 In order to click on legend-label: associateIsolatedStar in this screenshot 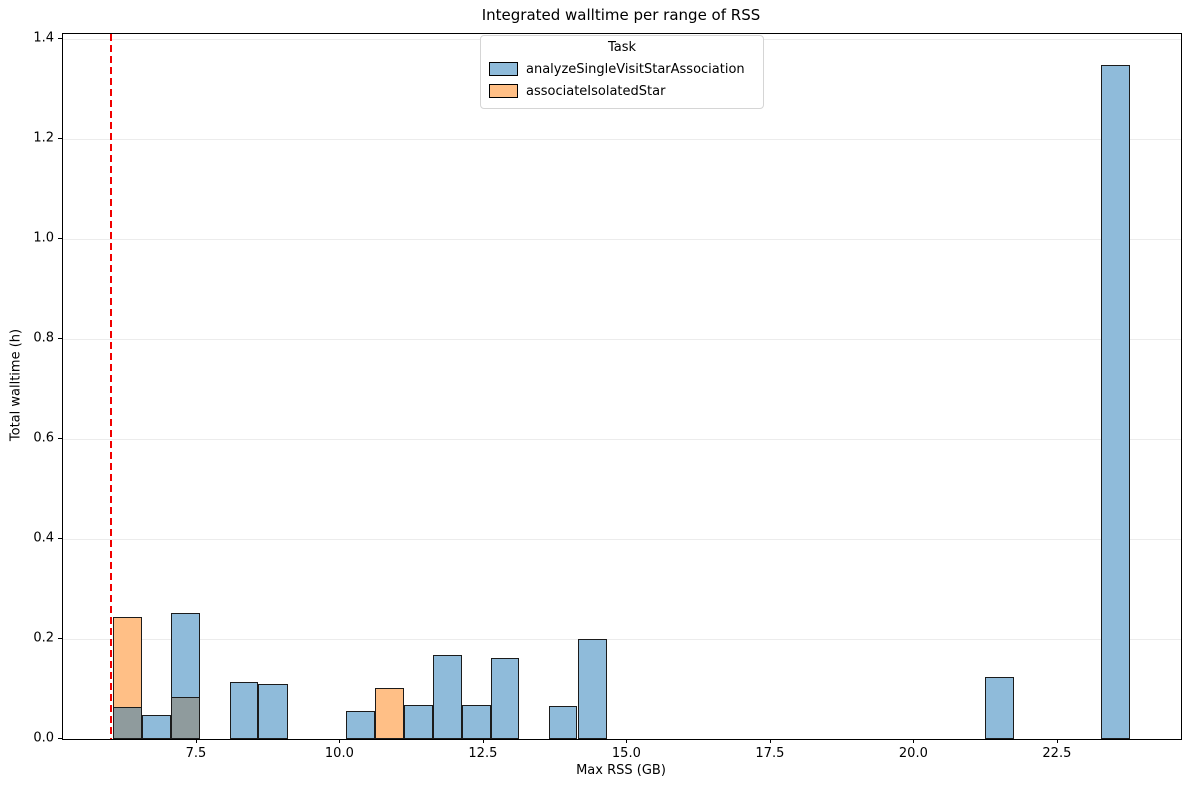, I will do `click(596, 91)`.